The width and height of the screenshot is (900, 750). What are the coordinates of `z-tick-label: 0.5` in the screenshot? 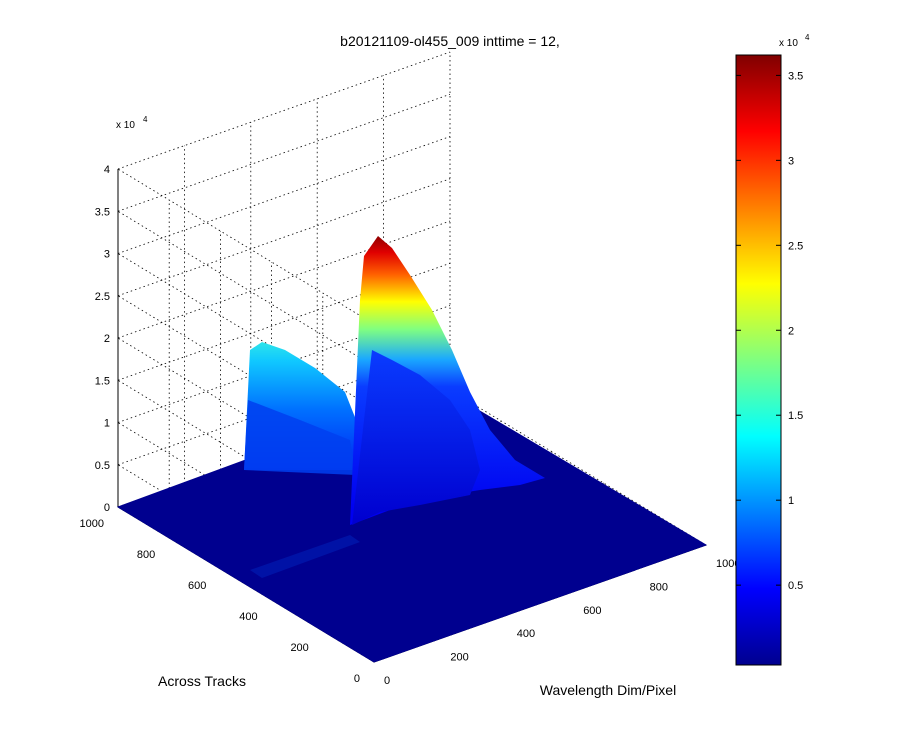 It's located at (102, 466).